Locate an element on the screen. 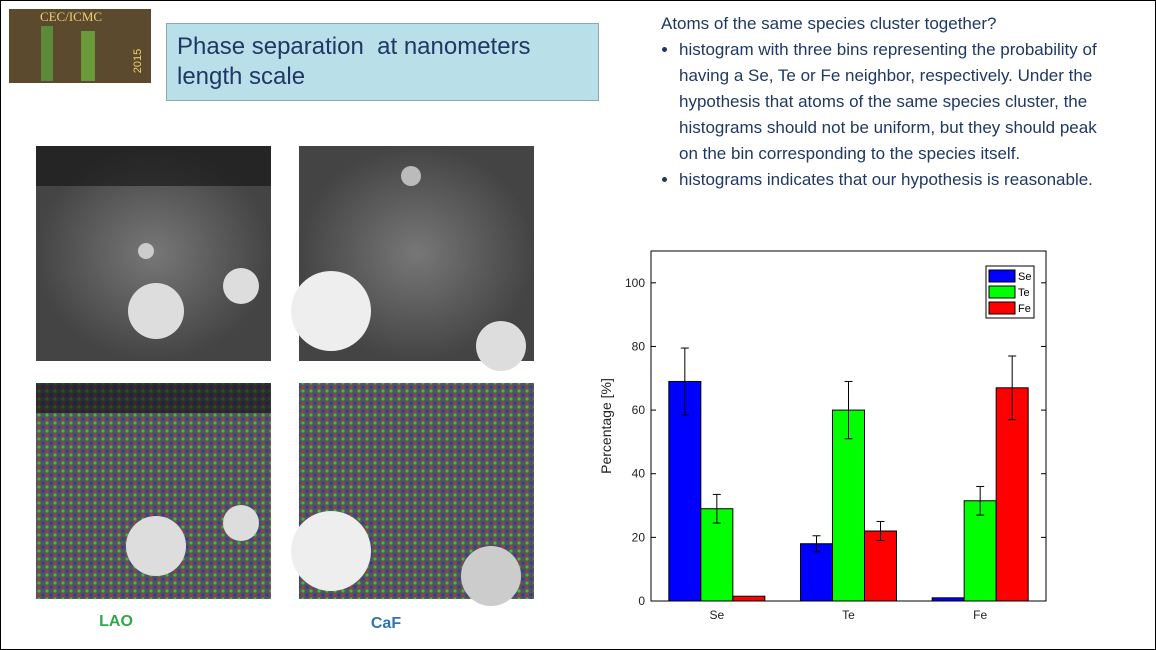 This screenshot has width=1156, height=650. y-tick-label: 40 is located at coordinates (639, 474).